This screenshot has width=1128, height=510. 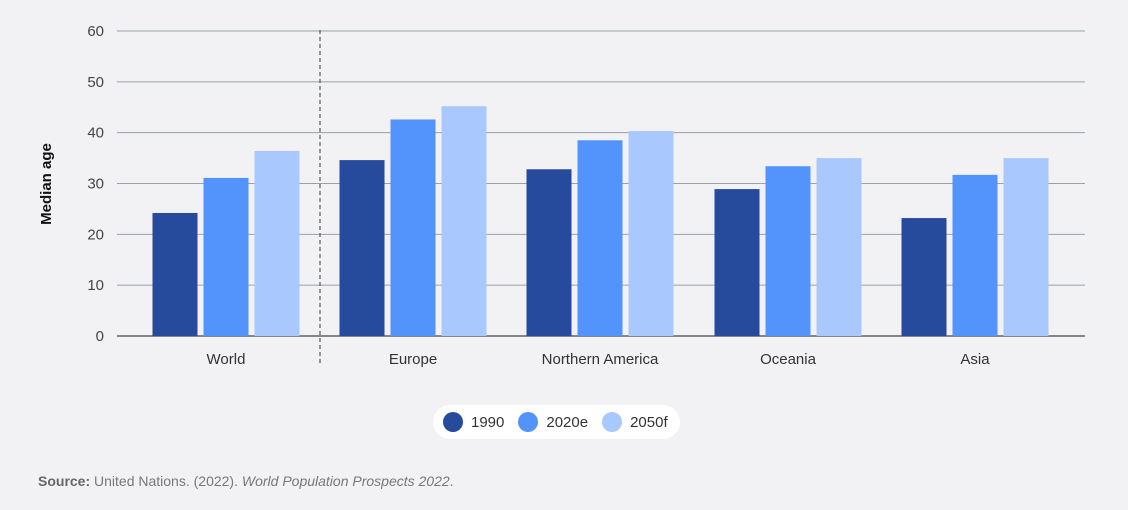 I want to click on bar-asia-1990, so click(x=924, y=277).